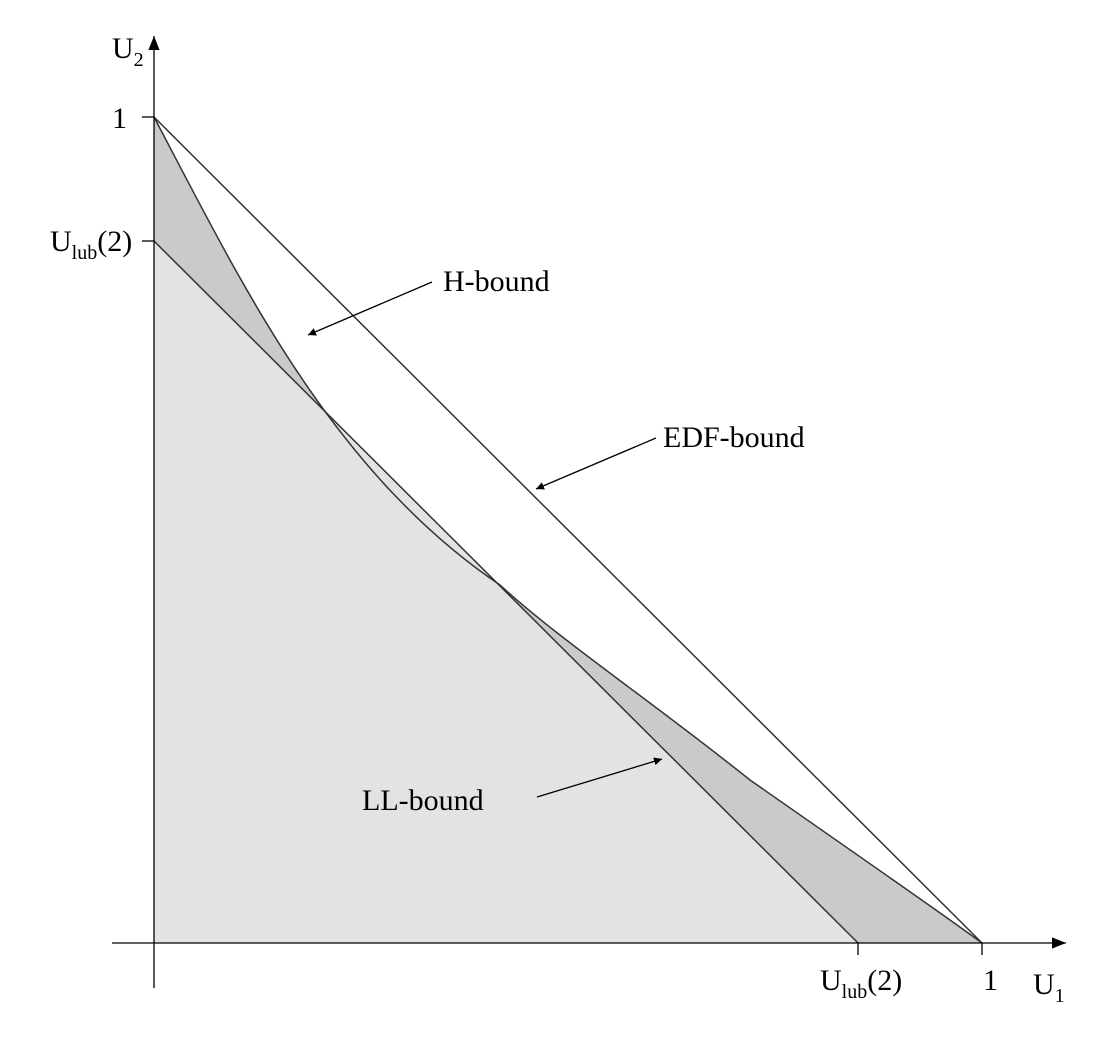 This screenshot has height=1037, width=1106. Describe the element at coordinates (119, 118) in the screenshot. I see `y-tick-label-one: 1` at that location.